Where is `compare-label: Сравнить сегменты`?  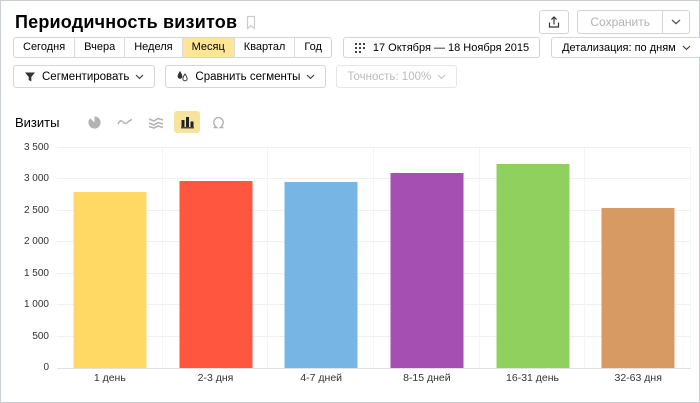 compare-label: Сравнить сегменты is located at coordinates (248, 76).